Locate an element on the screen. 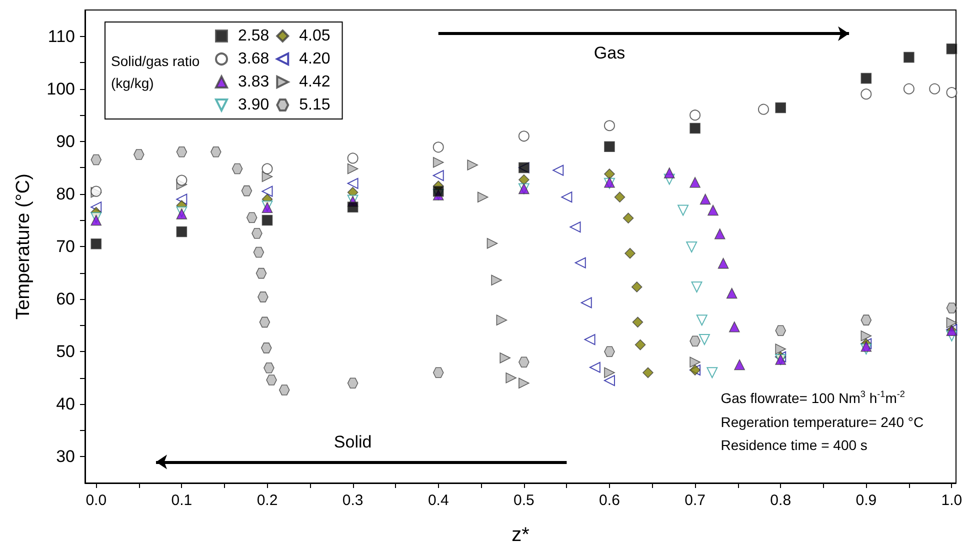 This screenshot has width=967, height=556. legend-label: 4.05 is located at coordinates (314, 36).